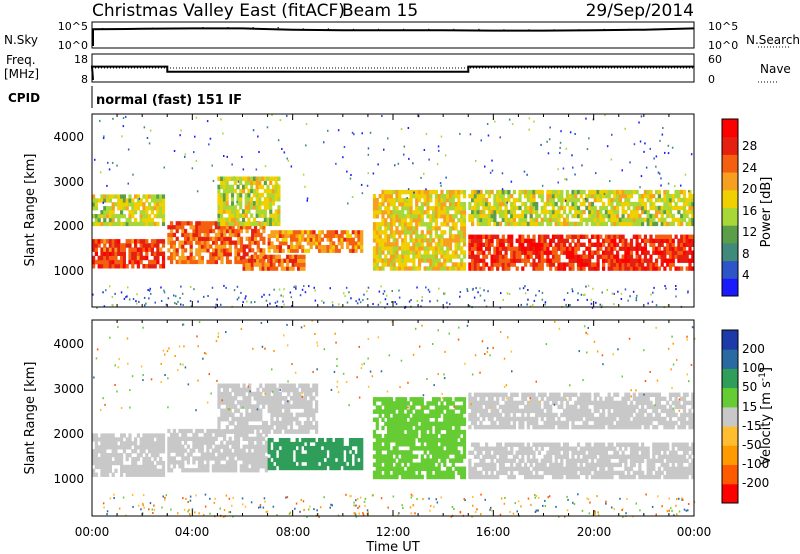  I want to click on cpid-row: CPID normal (fast) 151 IF, so click(125, 97).